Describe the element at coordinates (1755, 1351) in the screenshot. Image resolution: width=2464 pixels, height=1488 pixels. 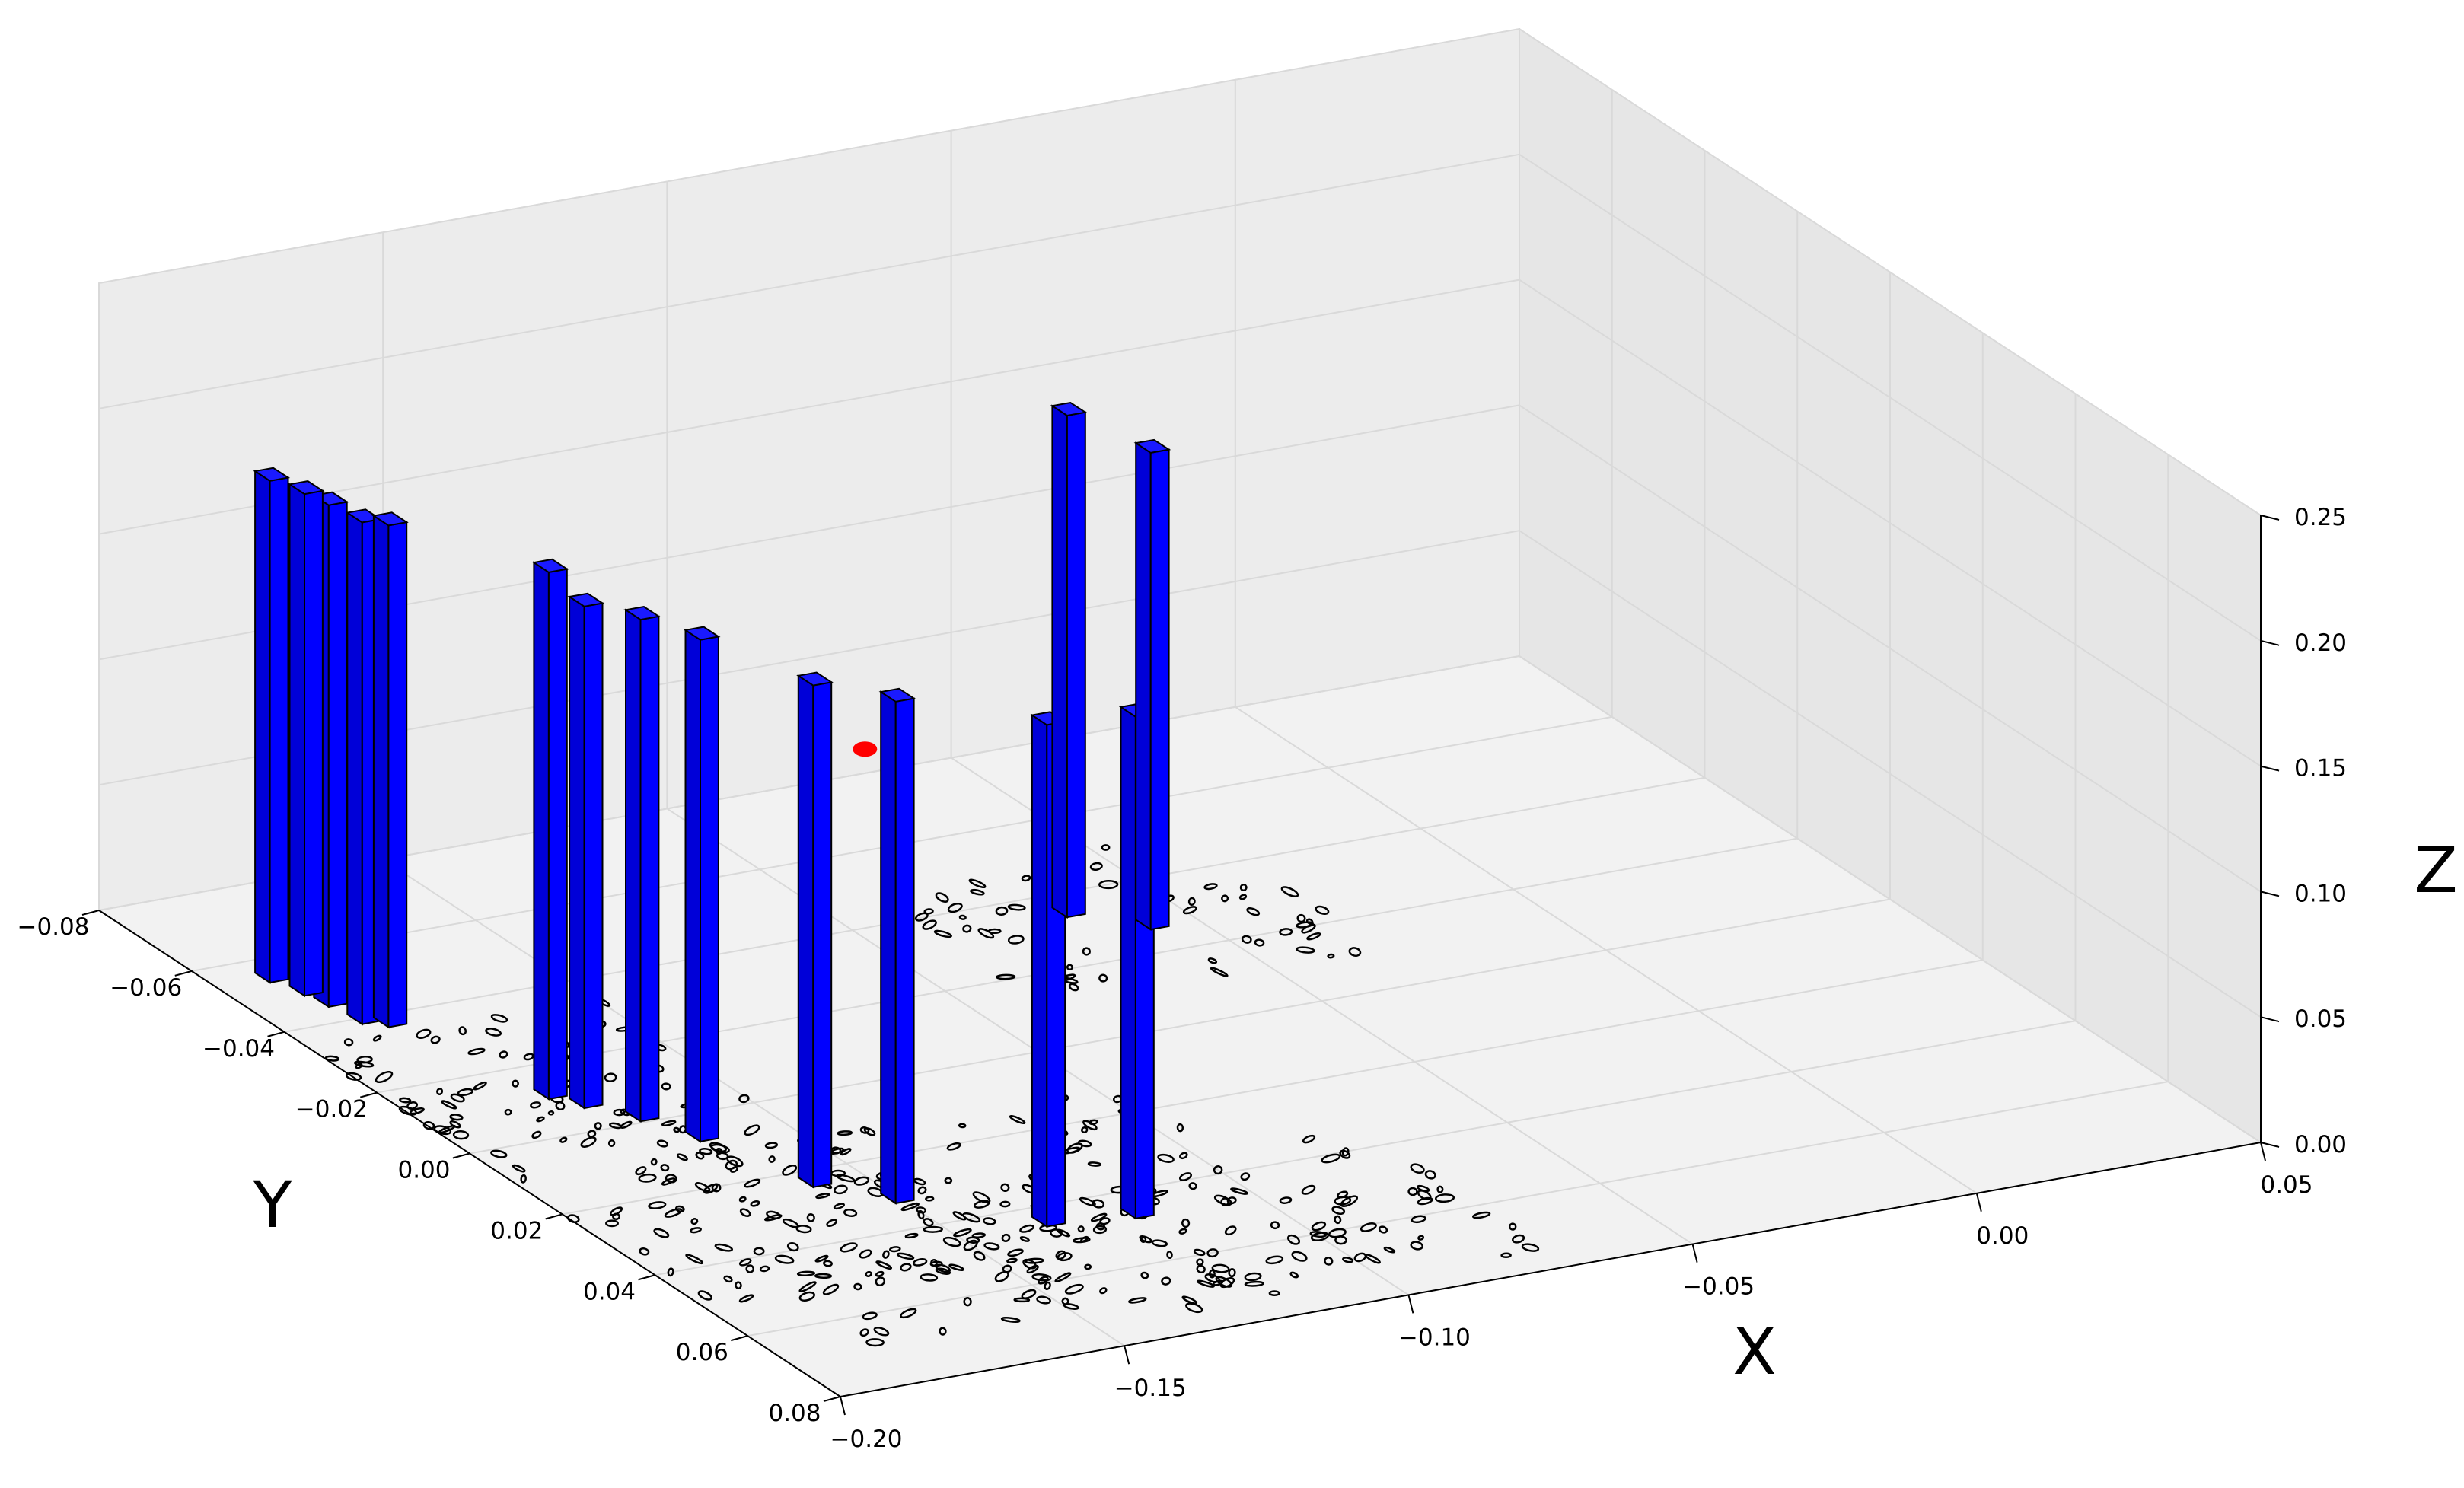
I see `x-axis-title: X` at that location.